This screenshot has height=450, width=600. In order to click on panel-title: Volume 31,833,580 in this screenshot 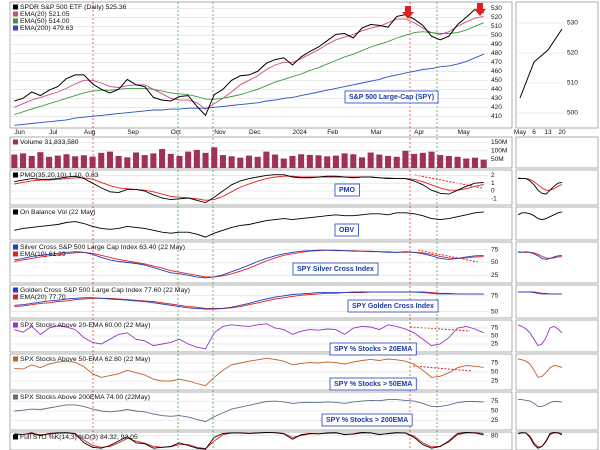, I will do `click(49, 142)`.